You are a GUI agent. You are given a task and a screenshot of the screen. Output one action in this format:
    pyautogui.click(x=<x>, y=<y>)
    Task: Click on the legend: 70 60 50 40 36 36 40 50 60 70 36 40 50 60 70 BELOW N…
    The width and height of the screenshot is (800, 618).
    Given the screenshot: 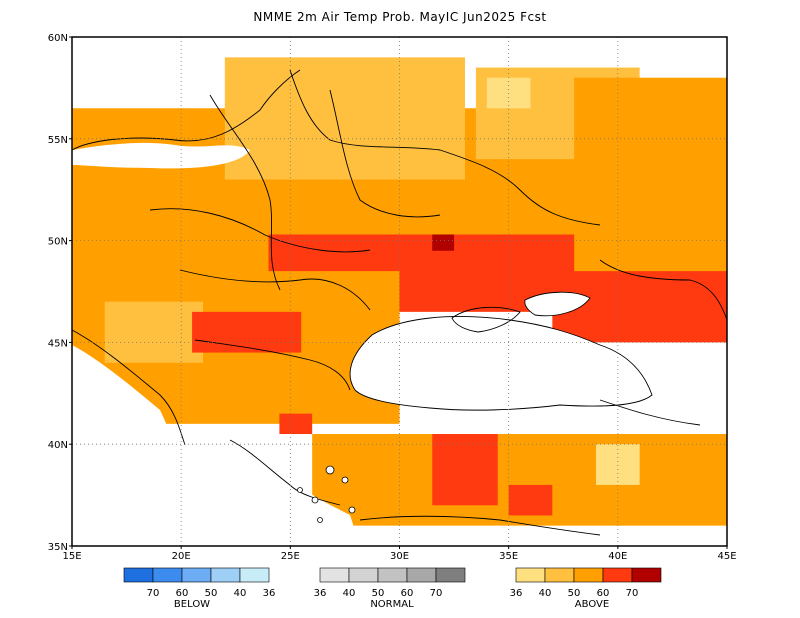 What is the action you would take?
    pyautogui.click(x=392, y=588)
    